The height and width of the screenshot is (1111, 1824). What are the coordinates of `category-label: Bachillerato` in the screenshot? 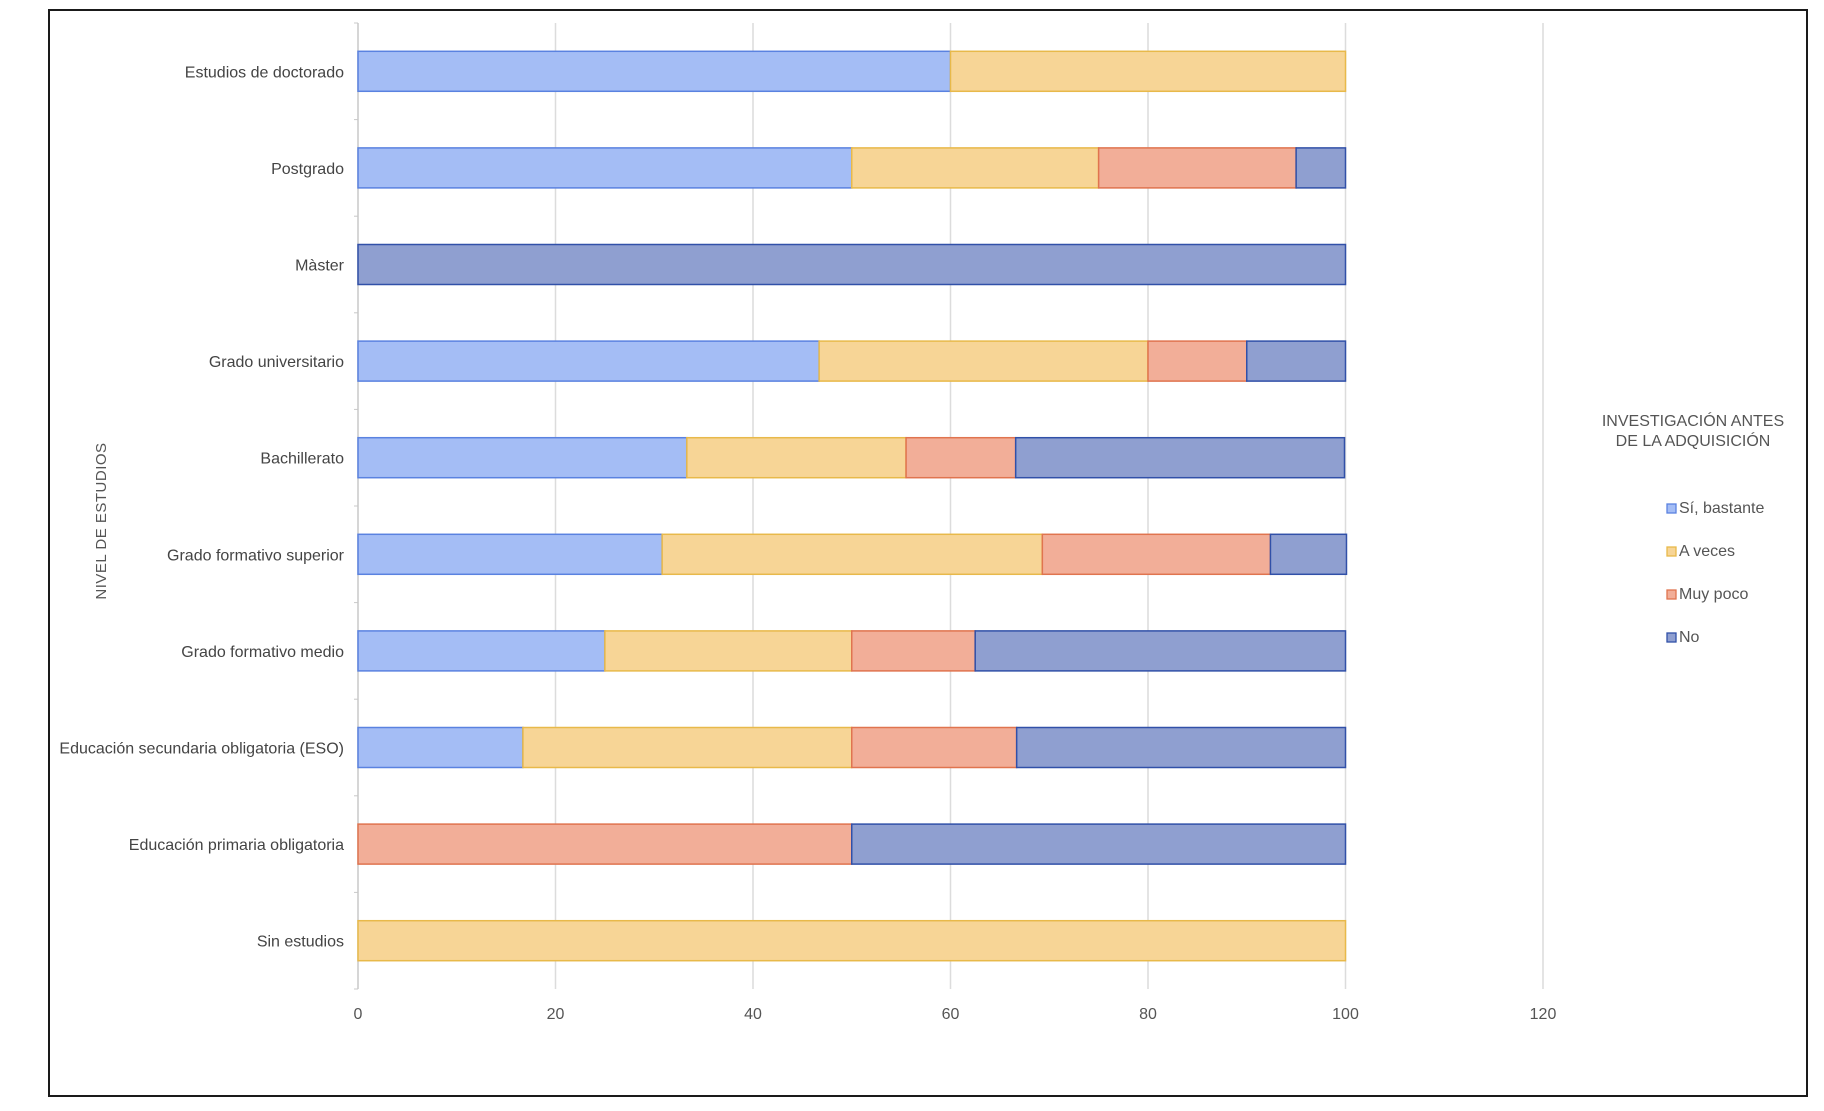 It's located at (302, 459).